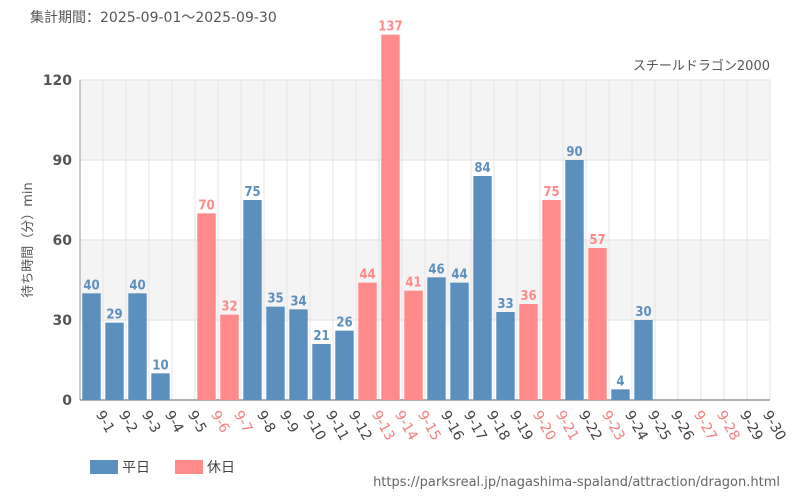 Image resolution: width=800 pixels, height=500 pixels. Describe the element at coordinates (636, 426) in the screenshot. I see `x-tick-label: 9-24` at that location.